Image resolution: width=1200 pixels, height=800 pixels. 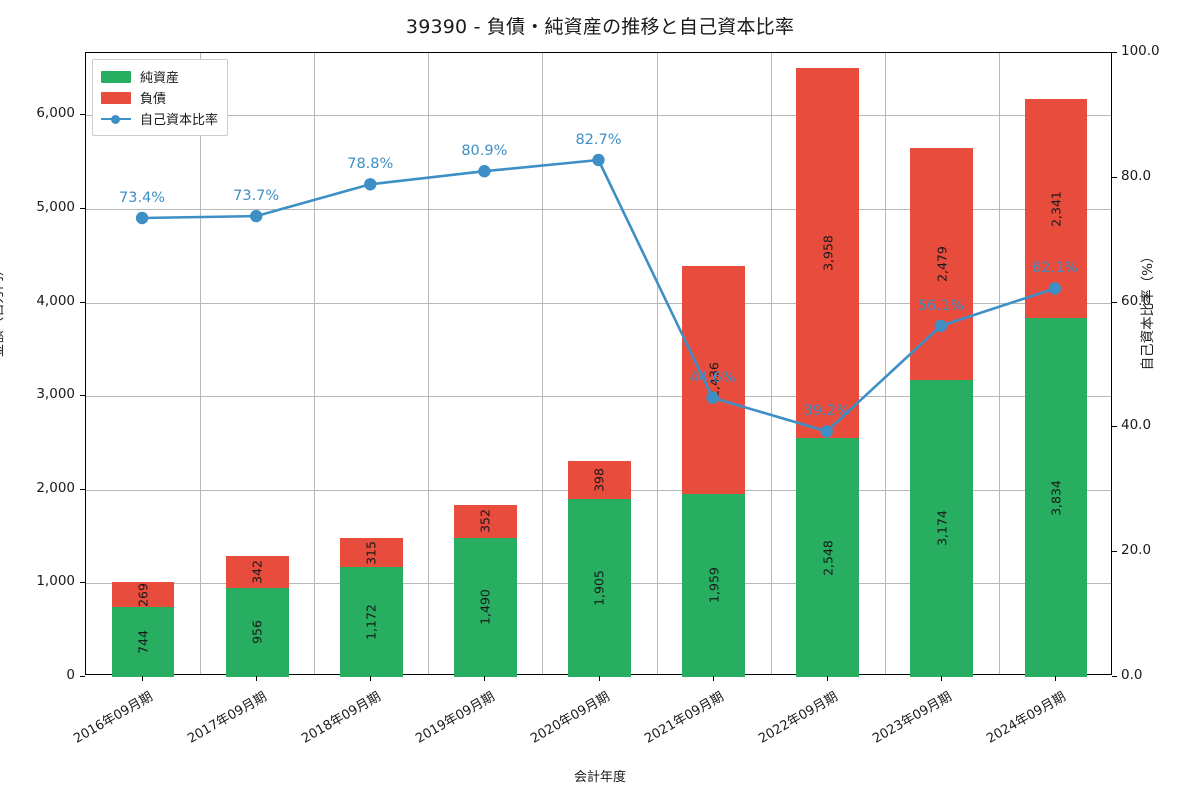 I want to click on bar-segment-liabilities: 3,958, so click(x=828, y=253).